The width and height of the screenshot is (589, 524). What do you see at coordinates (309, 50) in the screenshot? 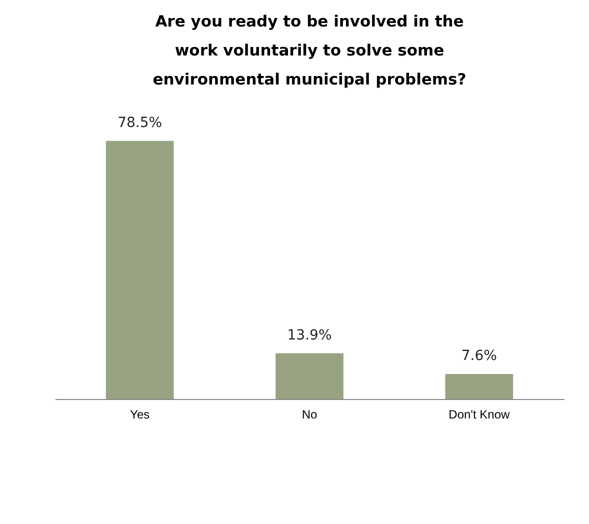
I see `chart-title: Are you ready to be involved in the work voluntarily to solve some environmental municipal problems?` at bounding box center [309, 50].